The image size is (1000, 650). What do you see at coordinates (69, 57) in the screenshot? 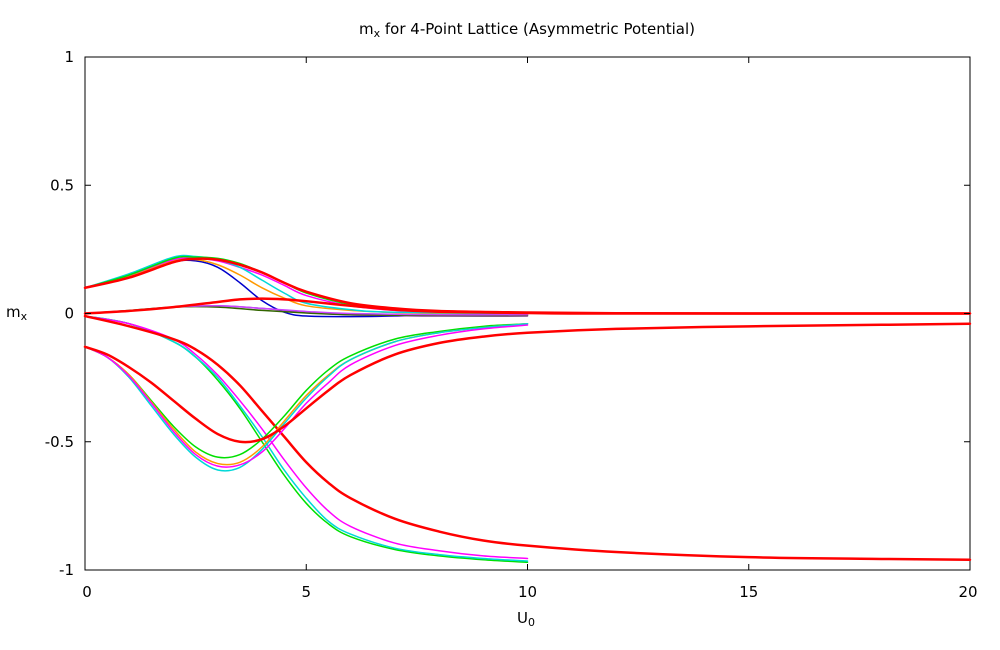
I see `y-tick-label: 1` at bounding box center [69, 57].